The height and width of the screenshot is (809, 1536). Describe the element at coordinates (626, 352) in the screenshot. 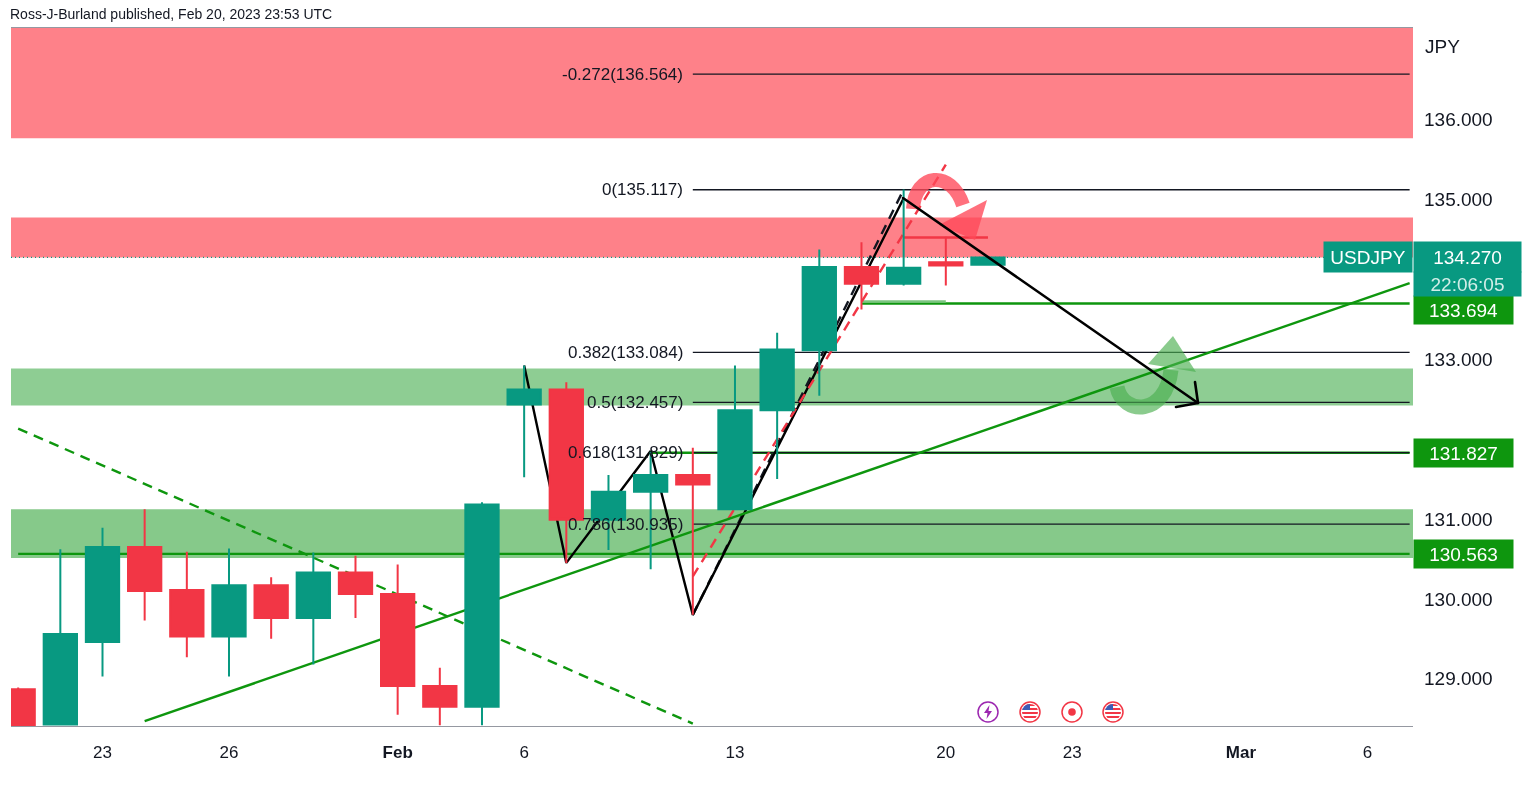

I see `series-label: 0.382(133.084)` at that location.